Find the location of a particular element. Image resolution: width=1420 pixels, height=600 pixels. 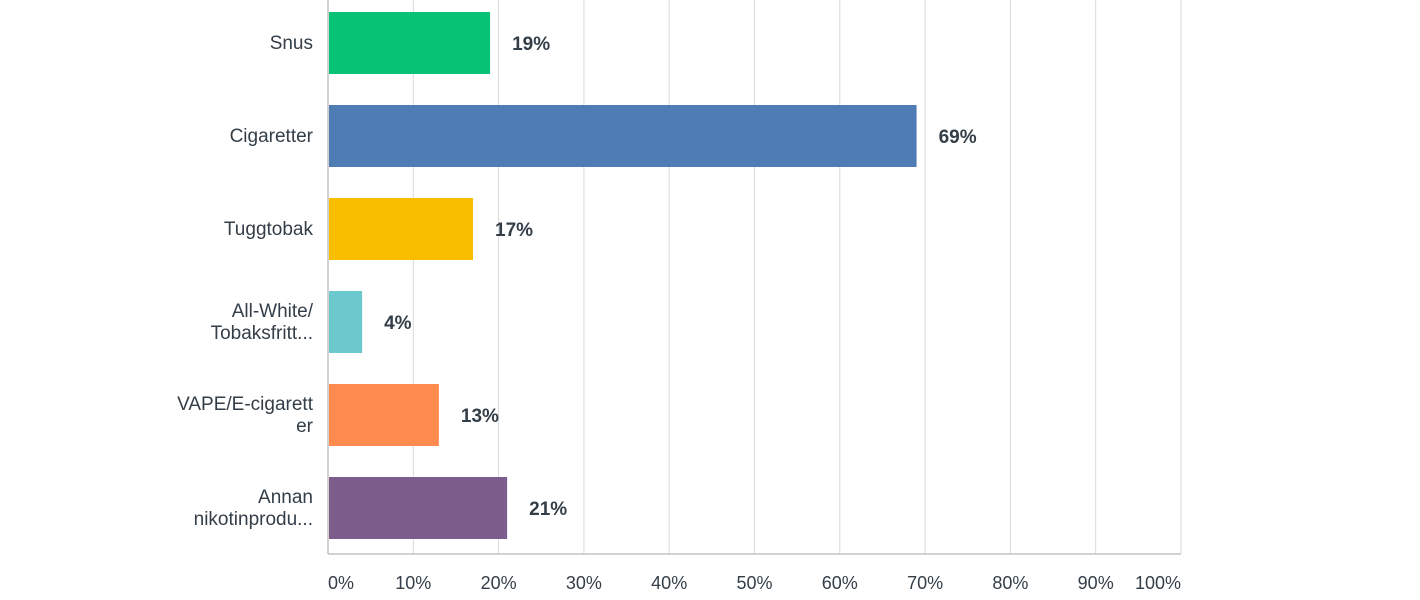

x-tick-label: 20% is located at coordinates (499, 583).